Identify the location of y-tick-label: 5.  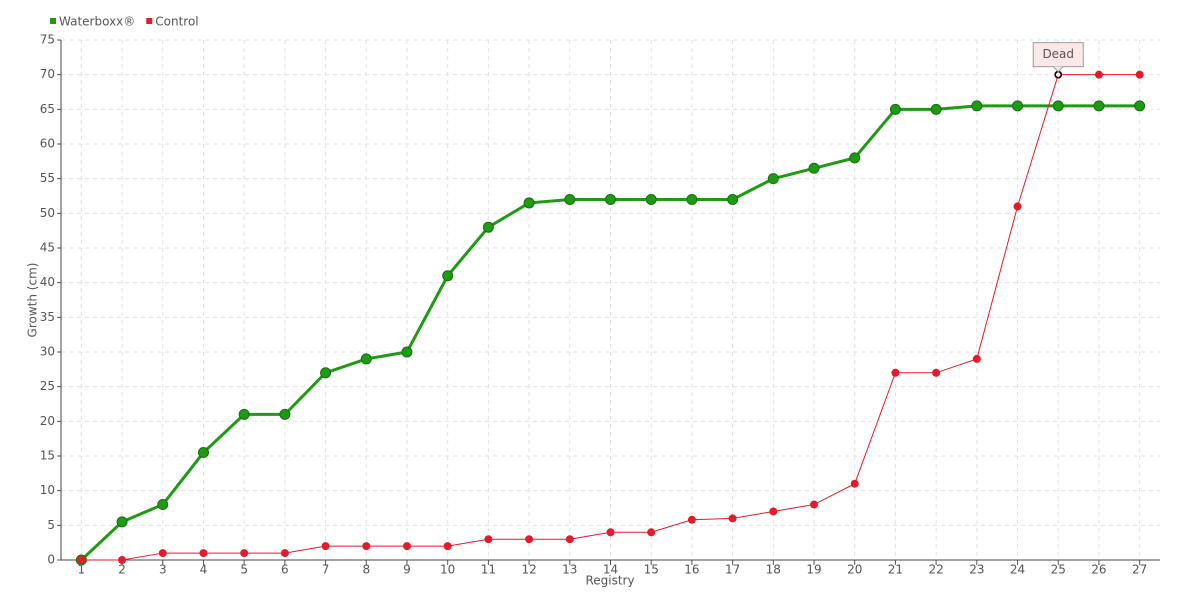
(51, 525).